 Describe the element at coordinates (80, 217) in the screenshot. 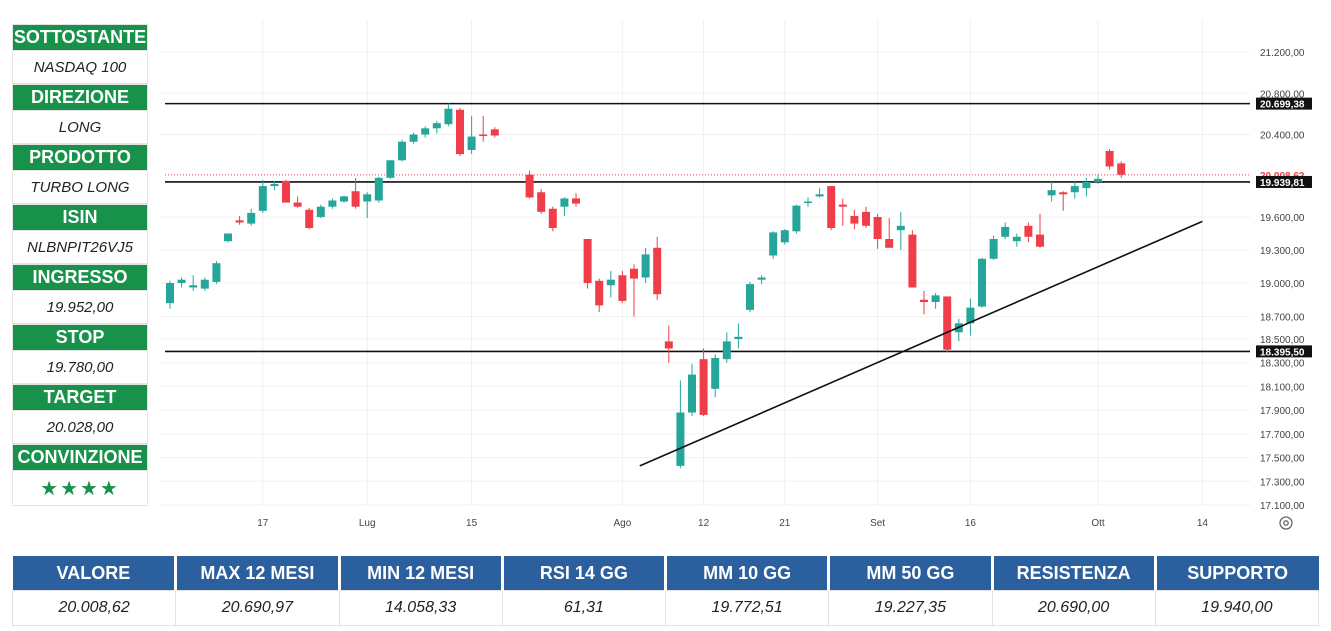

I see `label-isin: ISIN` at that location.